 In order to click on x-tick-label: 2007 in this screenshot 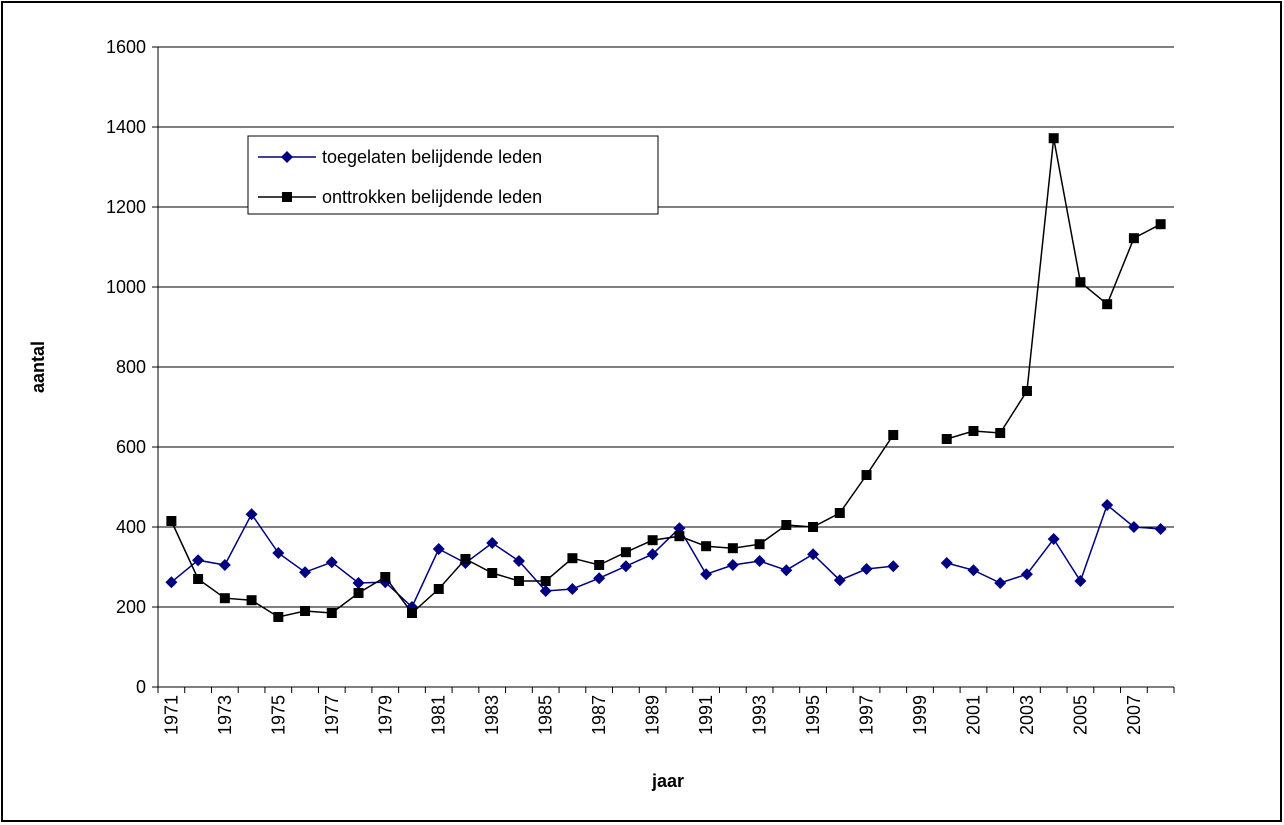, I will do `click(1134, 715)`.